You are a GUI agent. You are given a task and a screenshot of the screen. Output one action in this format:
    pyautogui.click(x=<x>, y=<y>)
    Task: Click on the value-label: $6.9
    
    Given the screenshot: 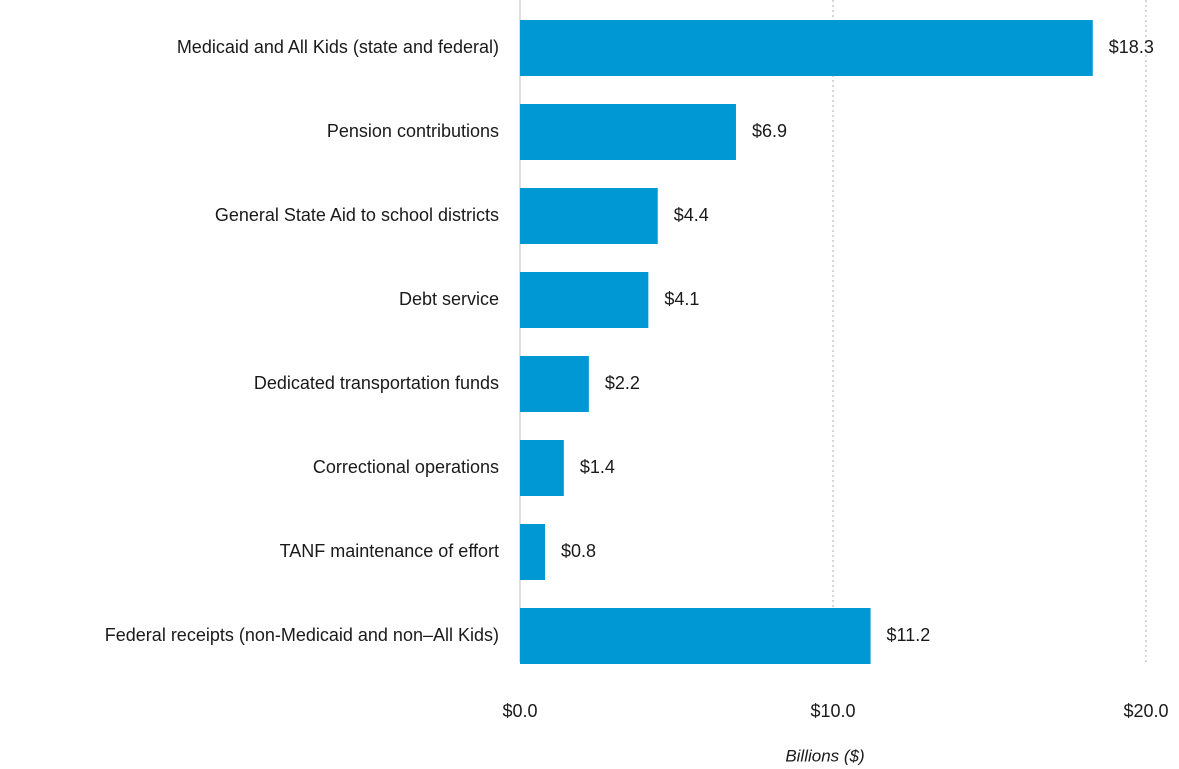 What is the action you would take?
    pyautogui.click(x=769, y=131)
    